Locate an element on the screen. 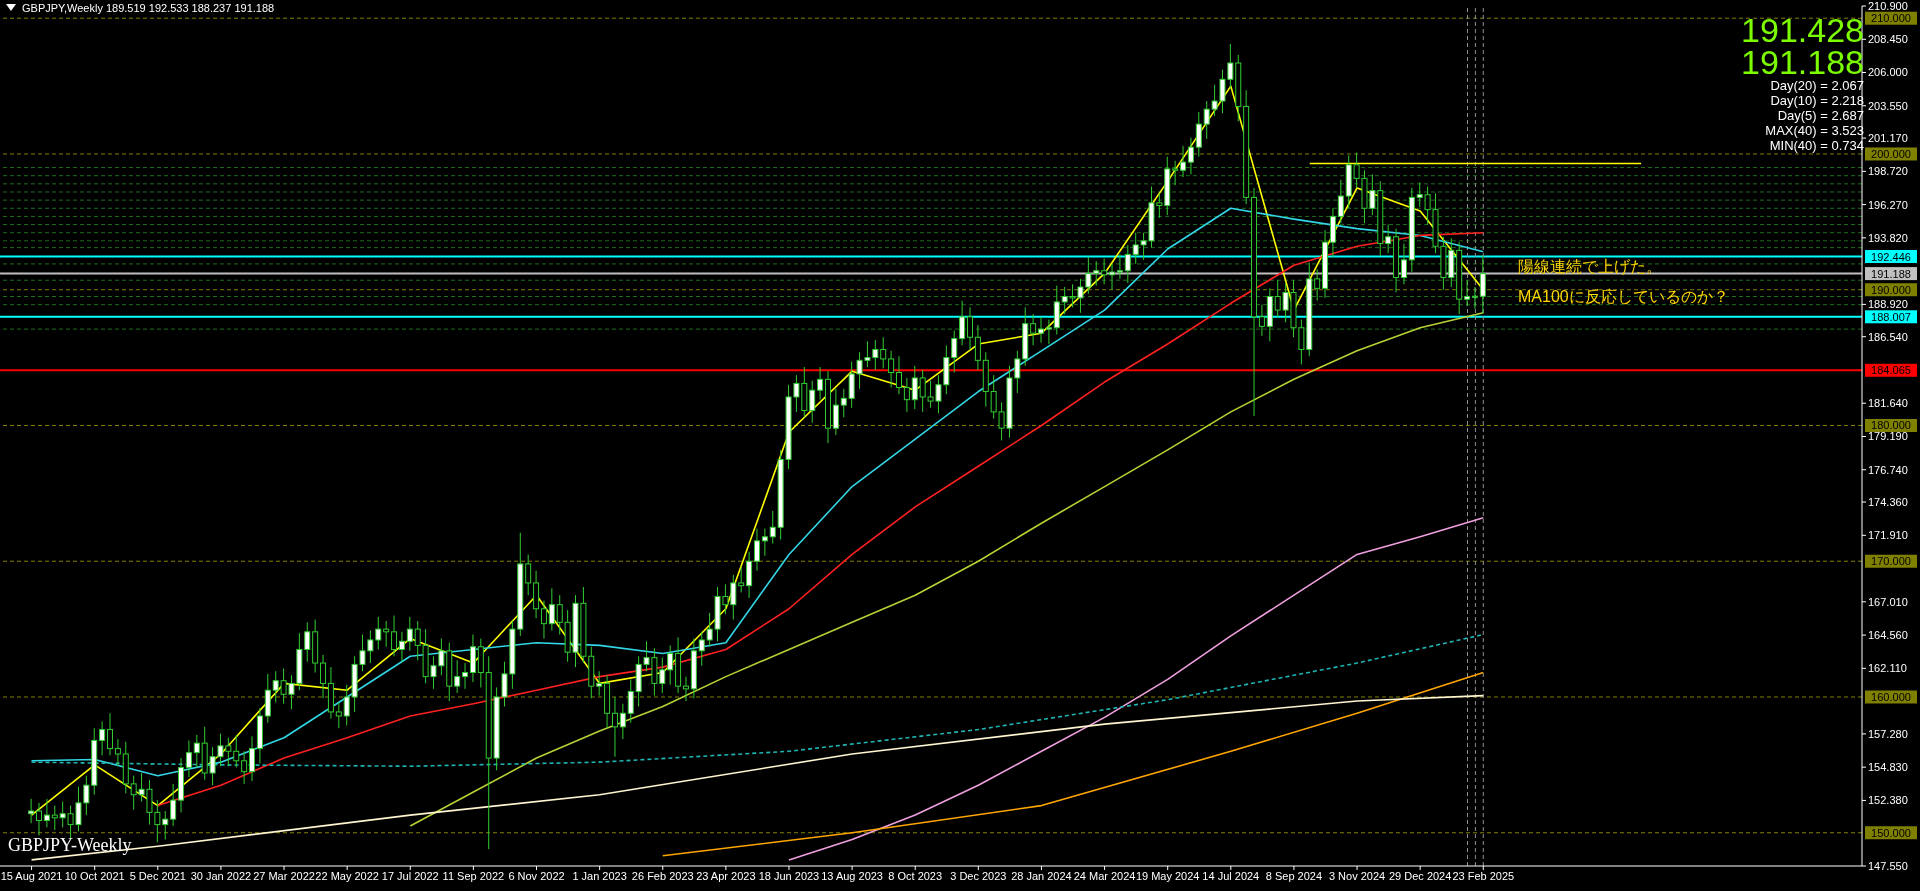  x-tick-label: 6 Nov 2022 is located at coordinates (536, 875).